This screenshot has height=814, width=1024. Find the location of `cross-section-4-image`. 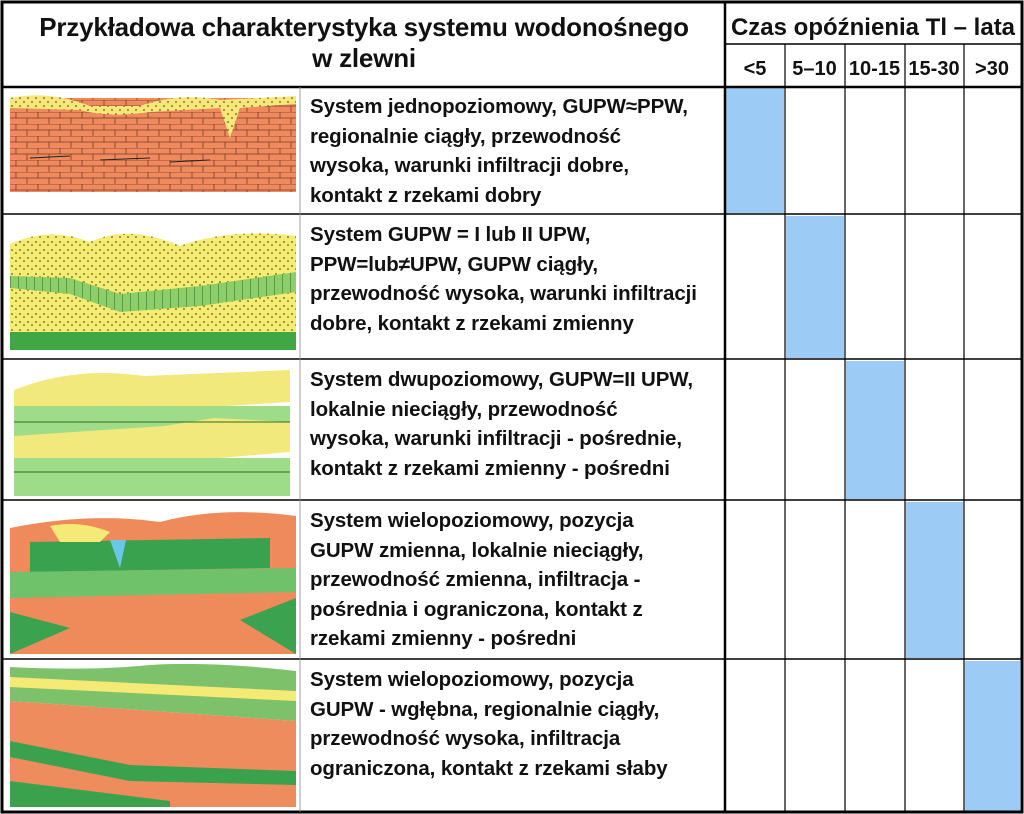

cross-section-4-image is located at coordinates (153, 578).